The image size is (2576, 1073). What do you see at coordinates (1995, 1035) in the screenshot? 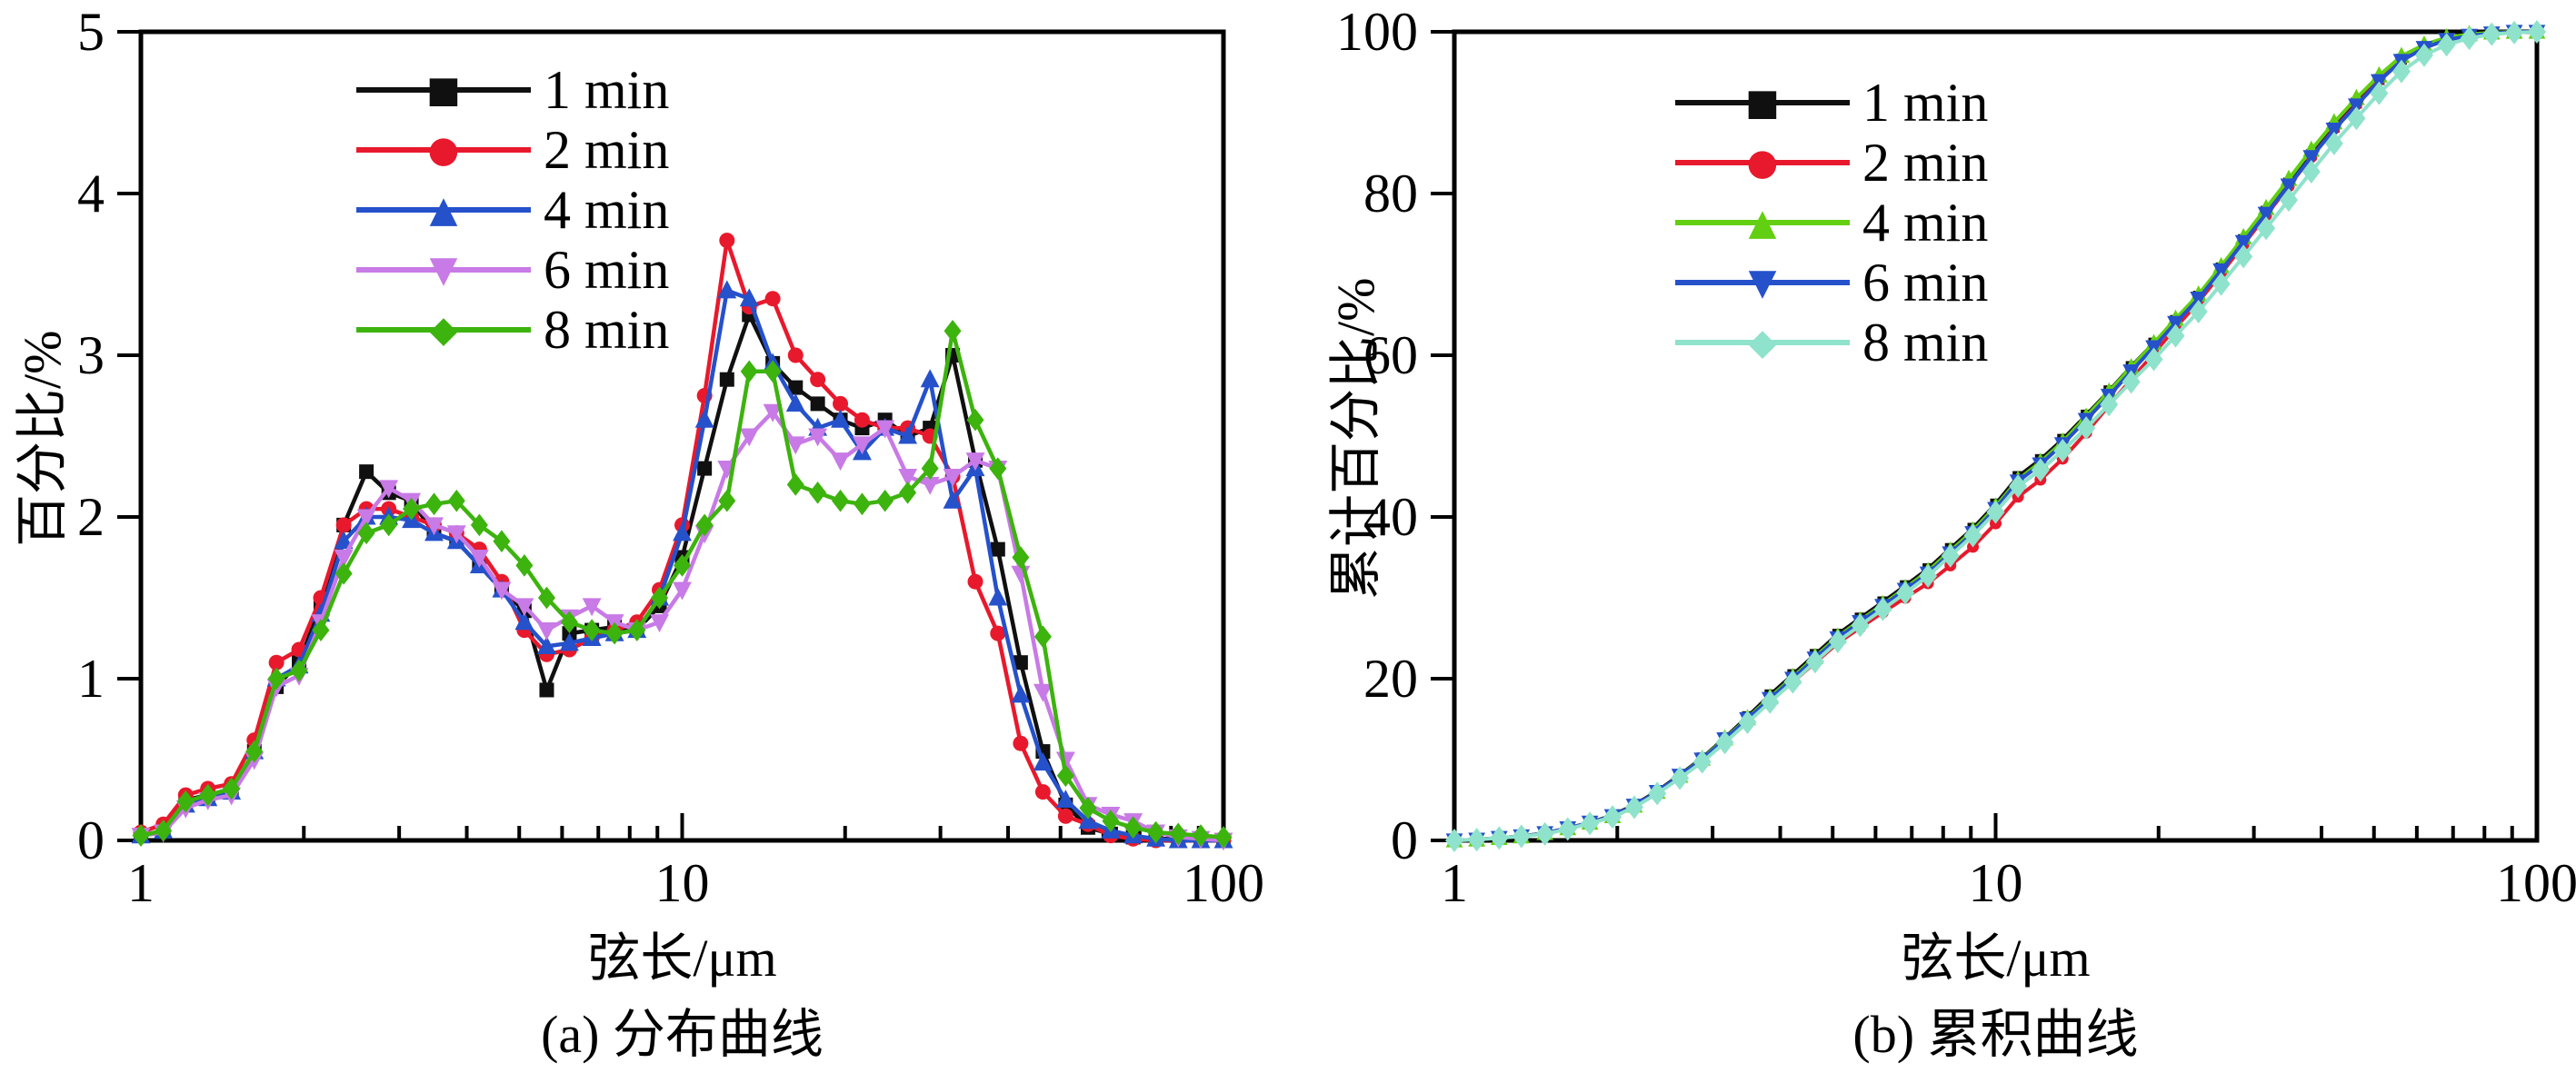
I see `panel-b-caption: (b) 累积曲线` at bounding box center [1995, 1035].